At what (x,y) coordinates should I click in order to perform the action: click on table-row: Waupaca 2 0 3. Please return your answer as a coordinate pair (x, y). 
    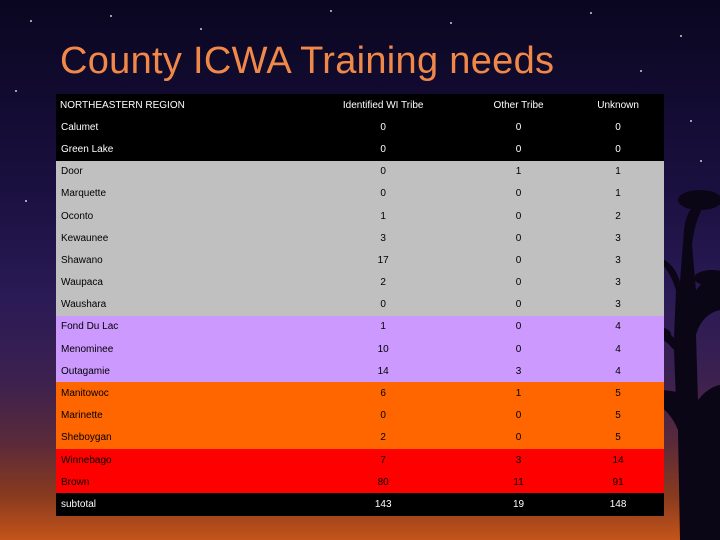
    Looking at the image, I should click on (360, 282).